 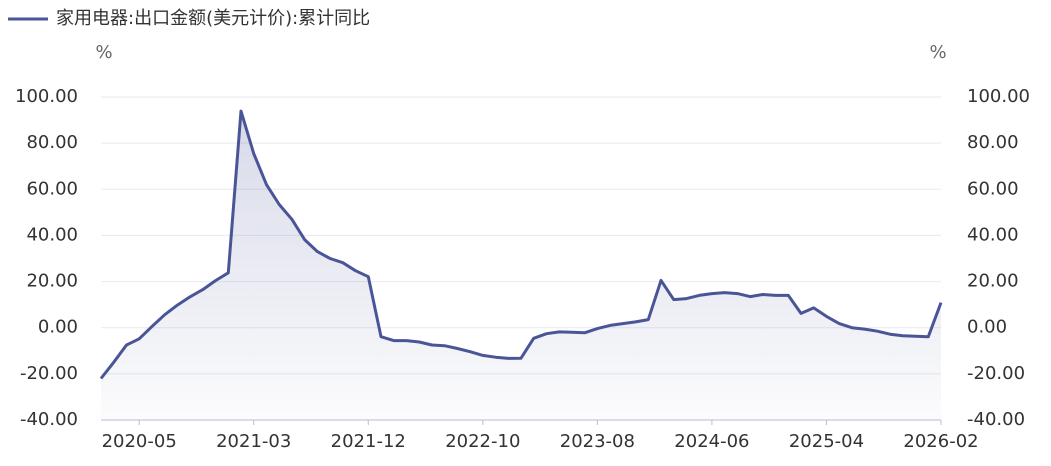 I want to click on y2-tick-label: 80.00, so click(x=993, y=142).